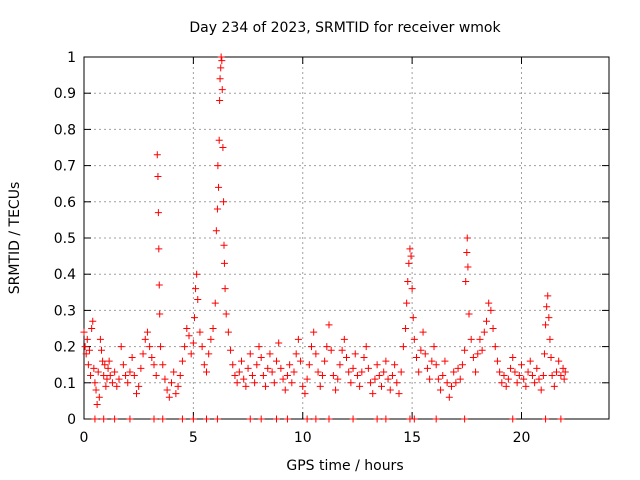  Describe the element at coordinates (65, 203) in the screenshot. I see `y-tick-label: 0.6` at that location.